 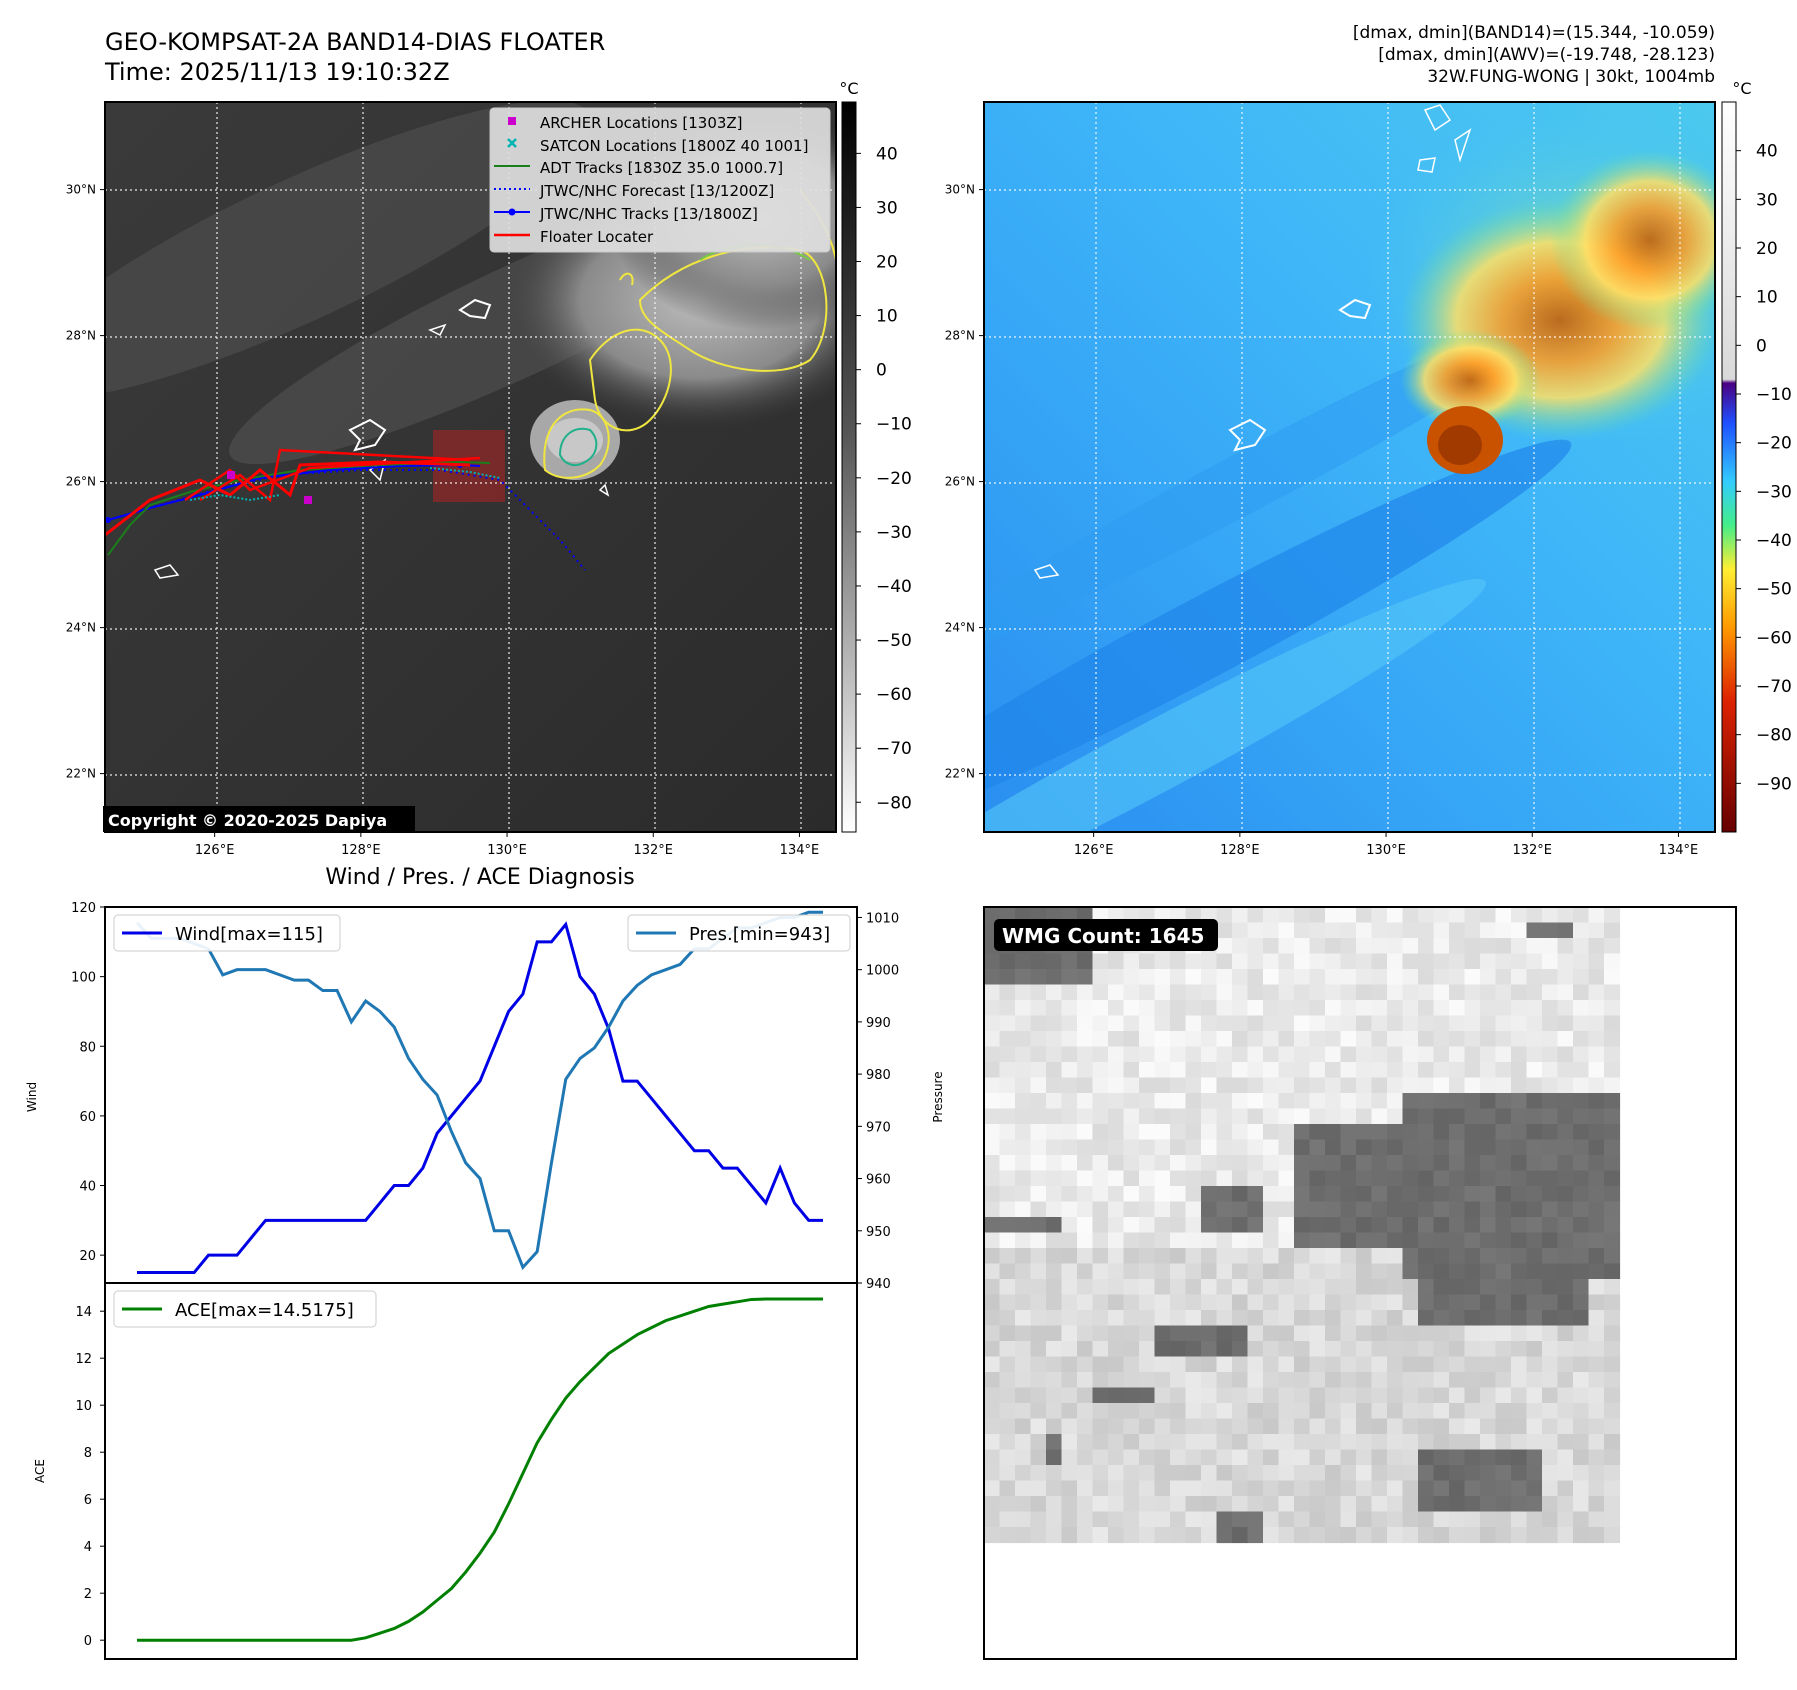 I want to click on svg-text:SATCON Locations [1800Z 40 100: SATCON Locations [1800Z 40 1001], so click(x=674, y=146).